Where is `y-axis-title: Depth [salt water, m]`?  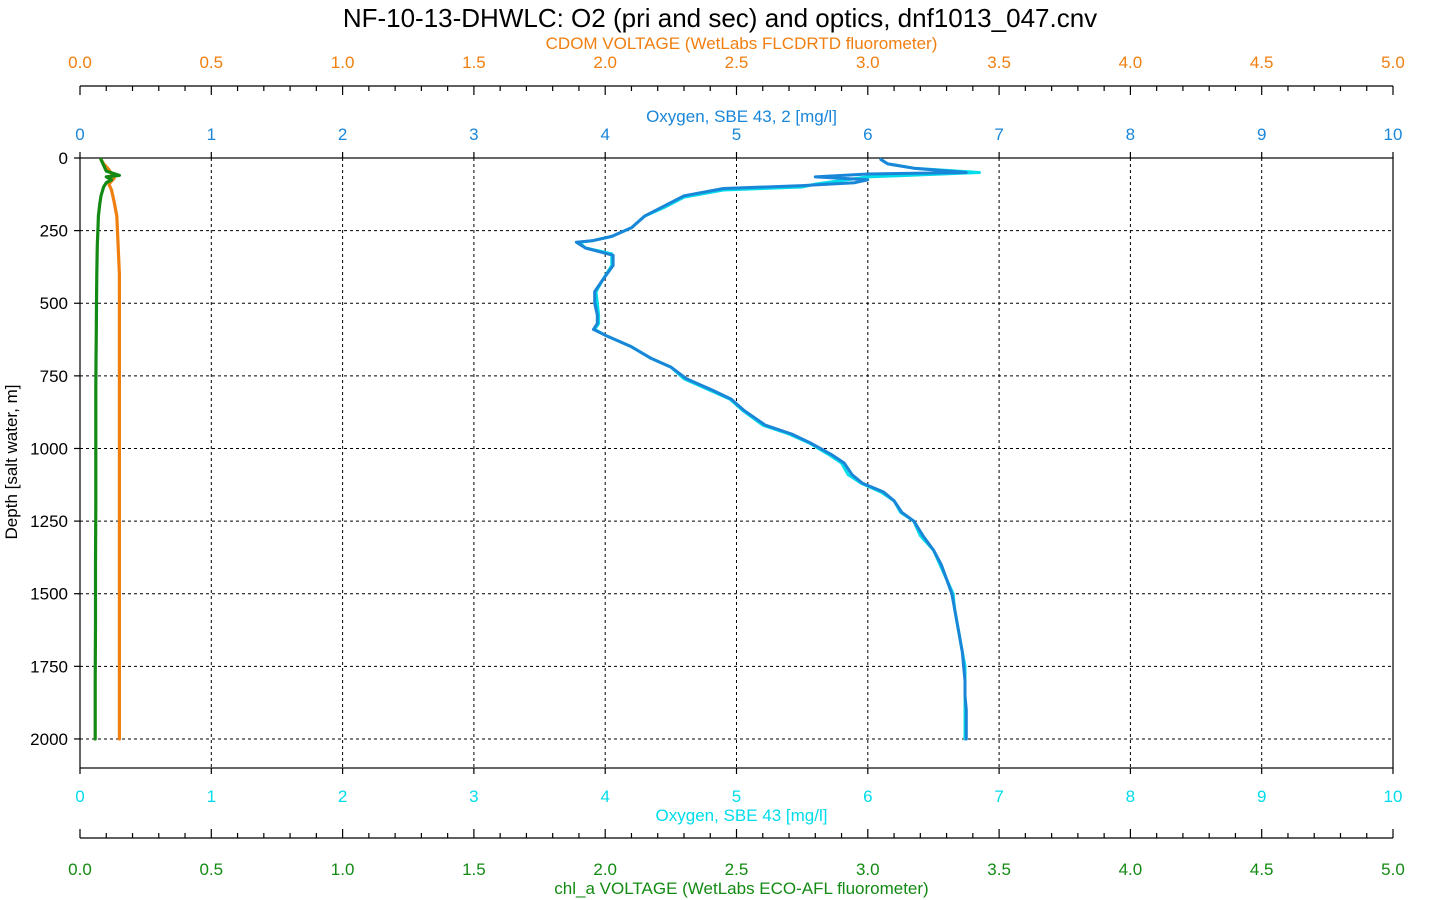
y-axis-title: Depth [salt water, m] is located at coordinates (11, 462).